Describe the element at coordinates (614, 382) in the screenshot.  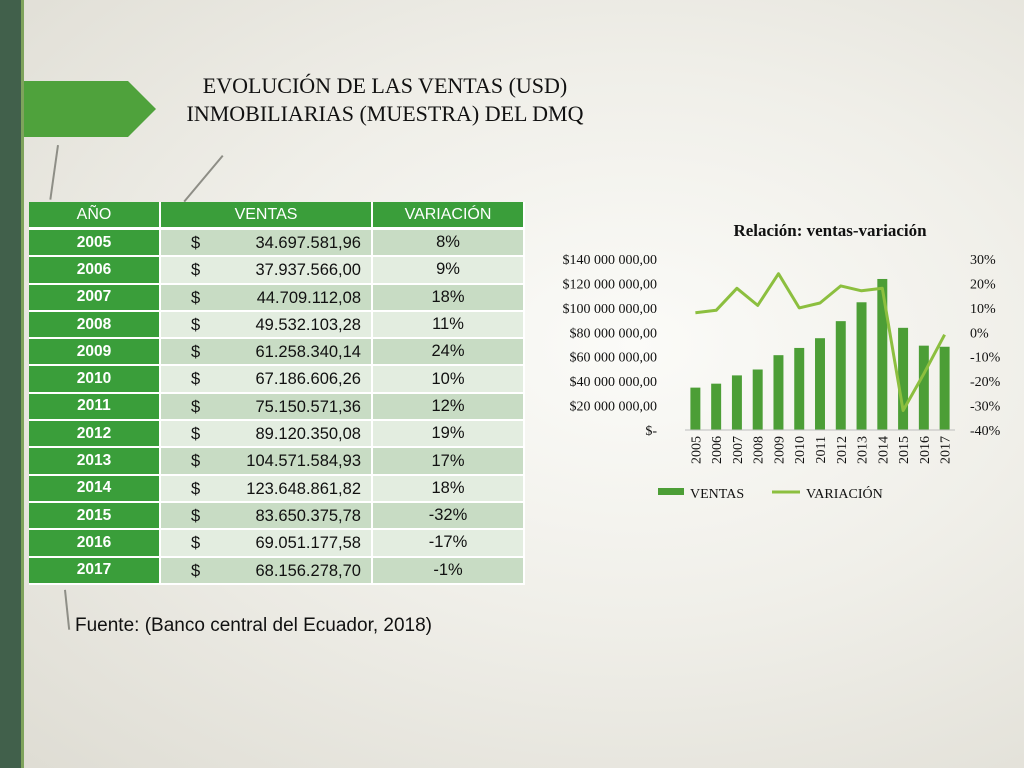
I see `y-left-tick-label: $40 000 000,00` at that location.